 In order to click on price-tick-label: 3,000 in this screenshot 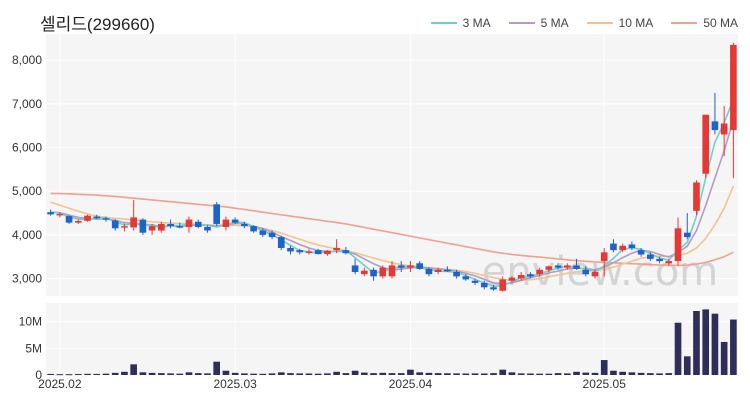, I will do `click(27, 279)`.